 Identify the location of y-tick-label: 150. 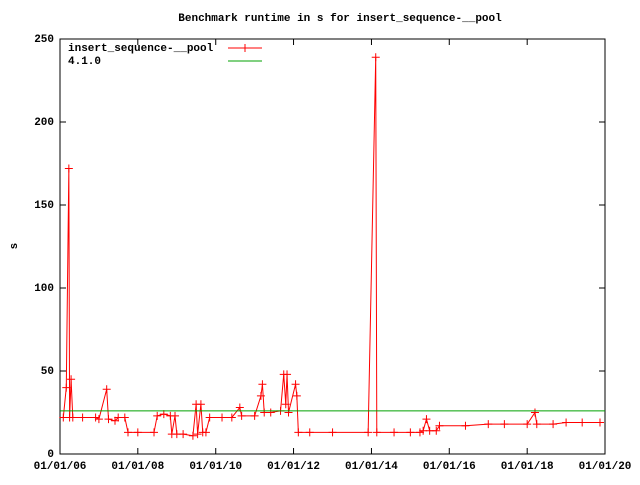
(44, 206).